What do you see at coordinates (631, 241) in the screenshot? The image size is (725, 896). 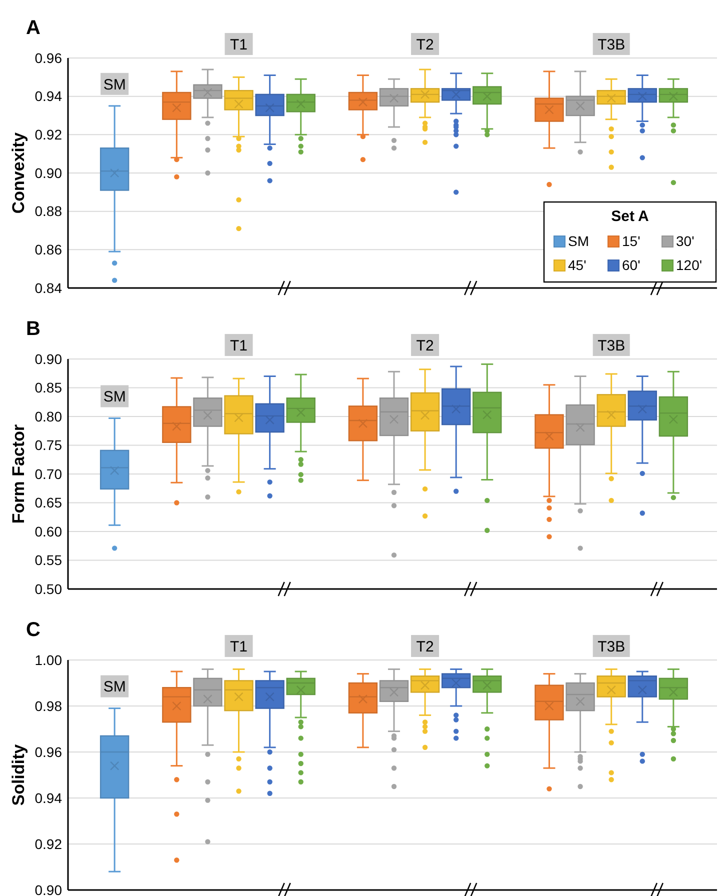 I see `legend-label: 15'` at bounding box center [631, 241].